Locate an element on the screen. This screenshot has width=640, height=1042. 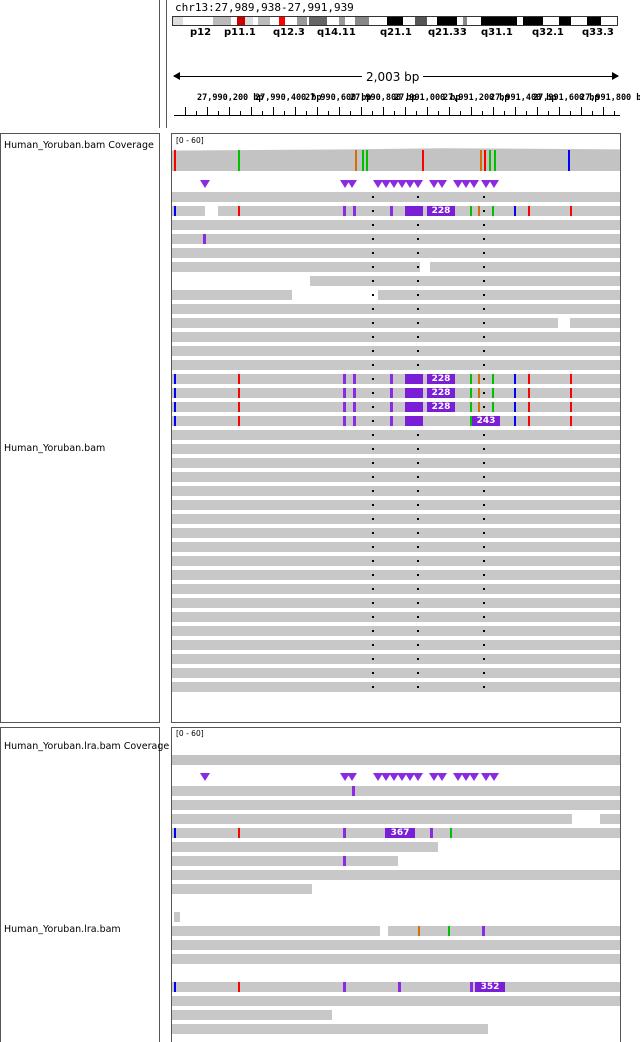
track-name-coverage-1: Human_Yoruban.bam Coverage is located at coordinates (79, 145).